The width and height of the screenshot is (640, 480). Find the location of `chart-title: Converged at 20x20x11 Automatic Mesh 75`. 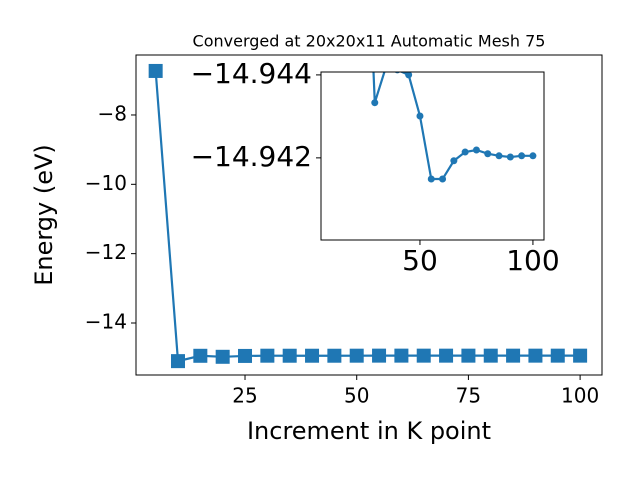

chart-title: Converged at 20x20x11 Automatic Mesh 75 is located at coordinates (369, 41).